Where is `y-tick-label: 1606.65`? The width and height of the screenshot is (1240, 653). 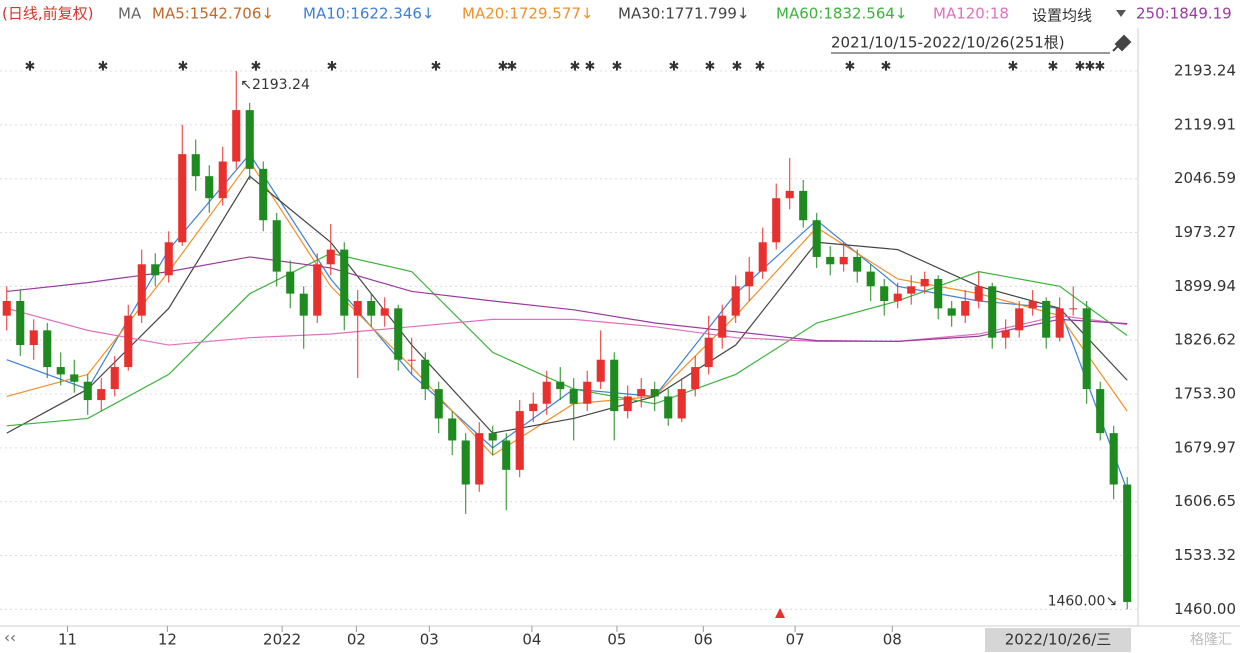 y-tick-label: 1606.65 is located at coordinates (1205, 501).